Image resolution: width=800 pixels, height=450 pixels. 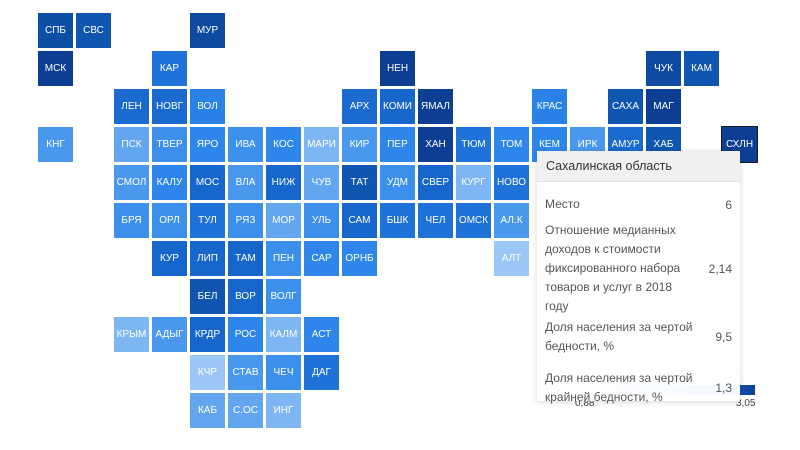 I want to click on tooltip-row-poverty: Доля населения за чертой бедности, % 9,5, so click(x=638, y=336).